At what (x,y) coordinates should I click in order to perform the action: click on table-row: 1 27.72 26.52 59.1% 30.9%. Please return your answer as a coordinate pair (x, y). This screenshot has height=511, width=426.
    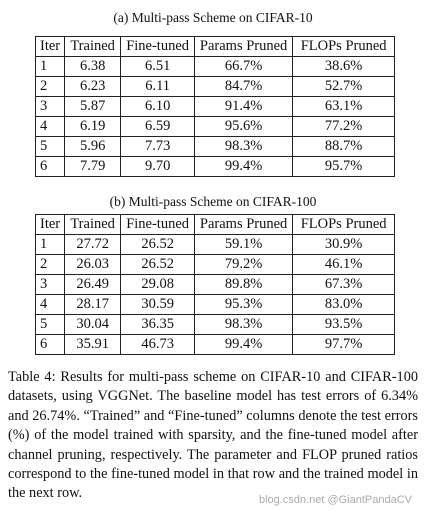
    Looking at the image, I should click on (215, 244).